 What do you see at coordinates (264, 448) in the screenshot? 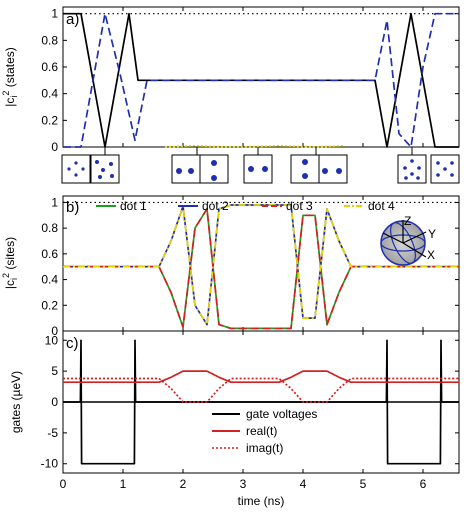
I see `legend-label-imag: imag(t)` at bounding box center [264, 448].